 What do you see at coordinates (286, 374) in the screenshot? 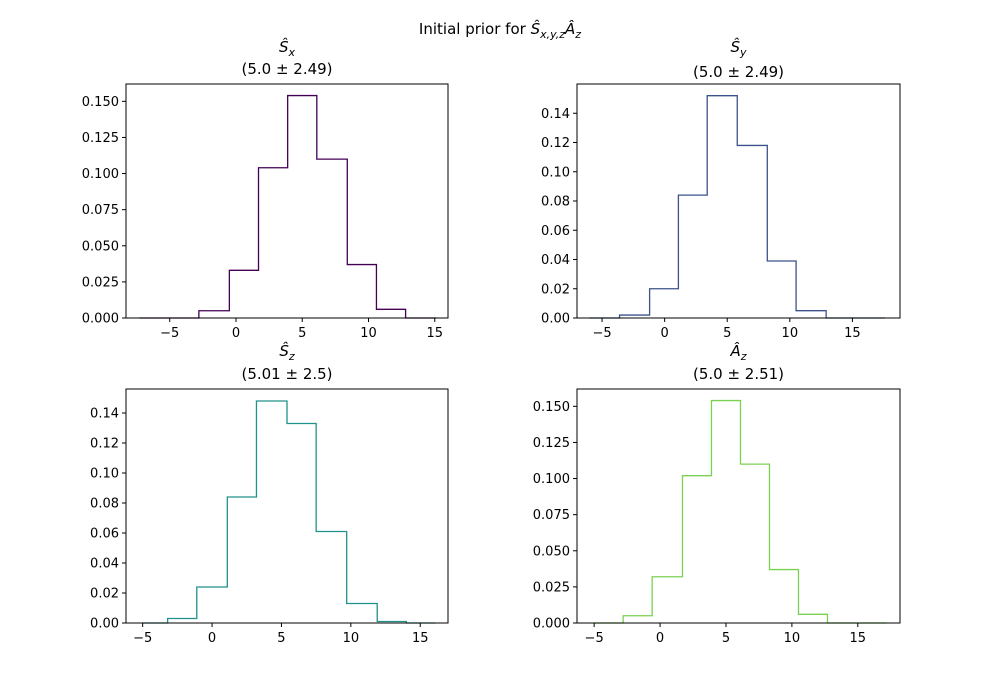
I see `subplot-title-stats: (5.01 ± 2.5)` at bounding box center [286, 374].